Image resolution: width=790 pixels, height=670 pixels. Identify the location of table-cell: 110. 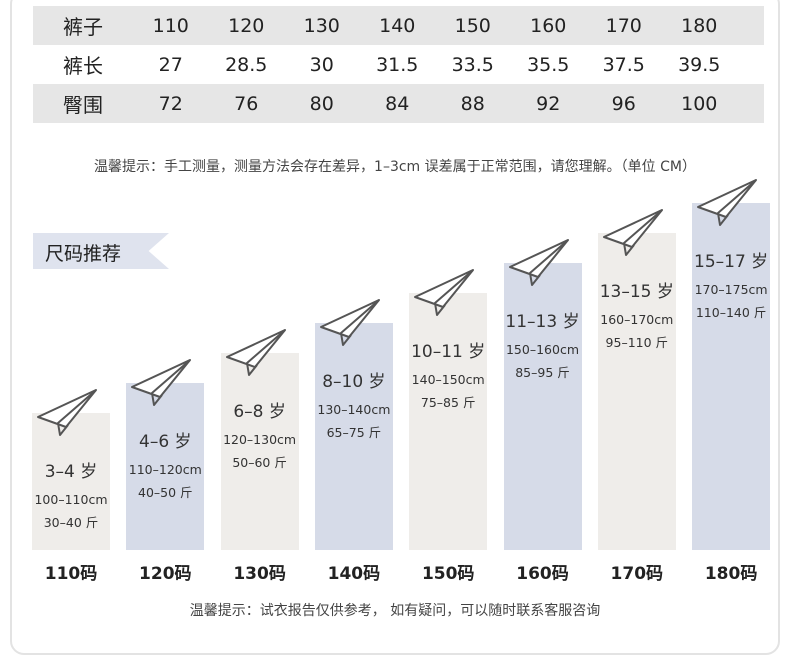
(170, 25).